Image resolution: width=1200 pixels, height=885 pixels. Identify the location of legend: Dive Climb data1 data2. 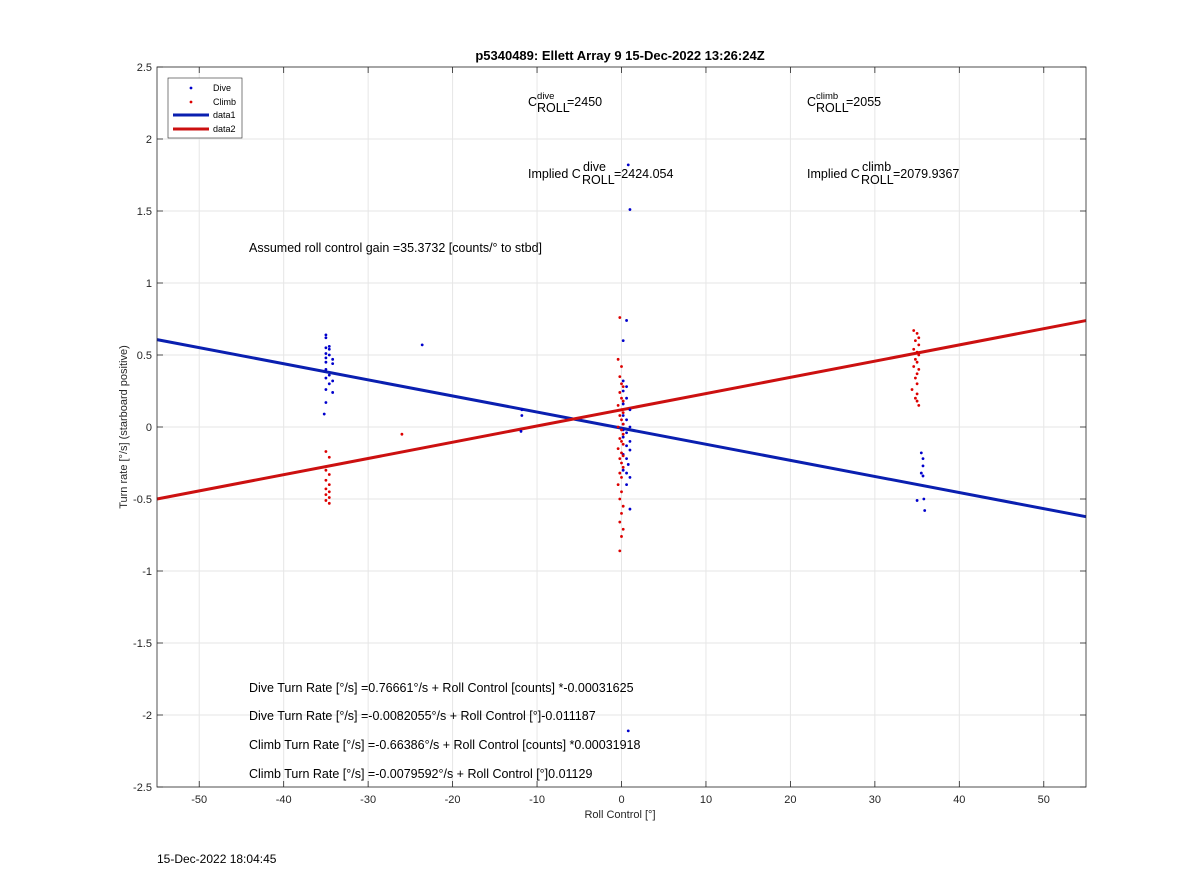
(205, 108).